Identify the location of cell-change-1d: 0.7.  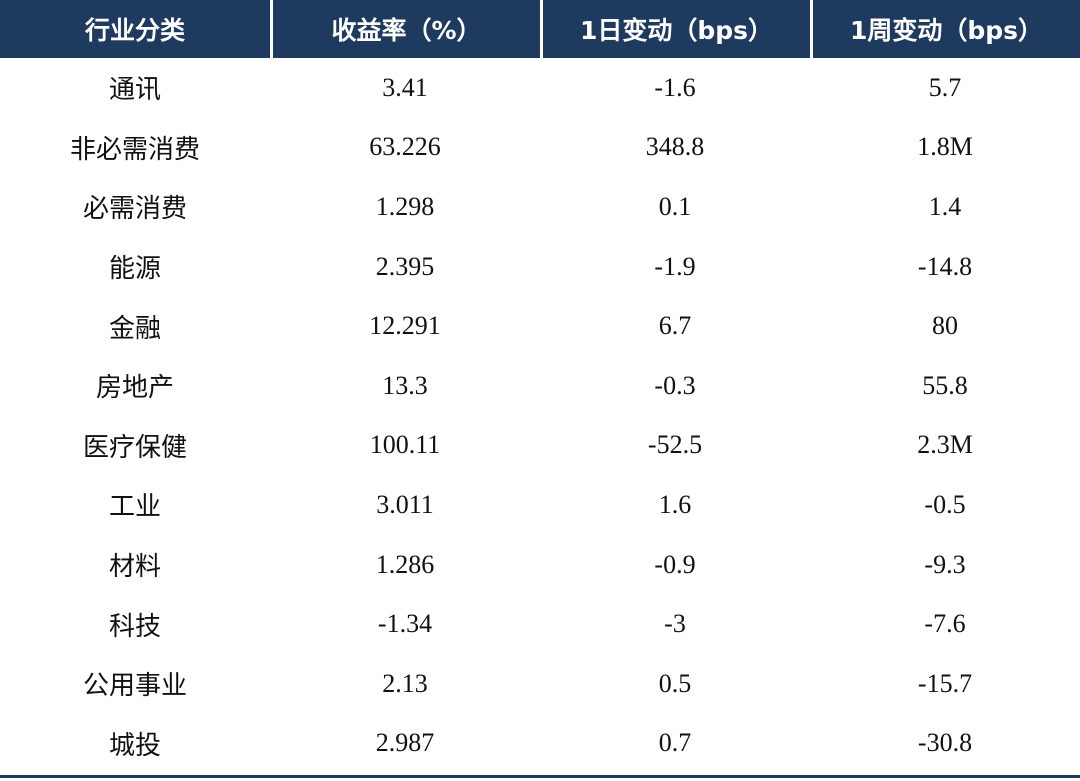
(675, 743).